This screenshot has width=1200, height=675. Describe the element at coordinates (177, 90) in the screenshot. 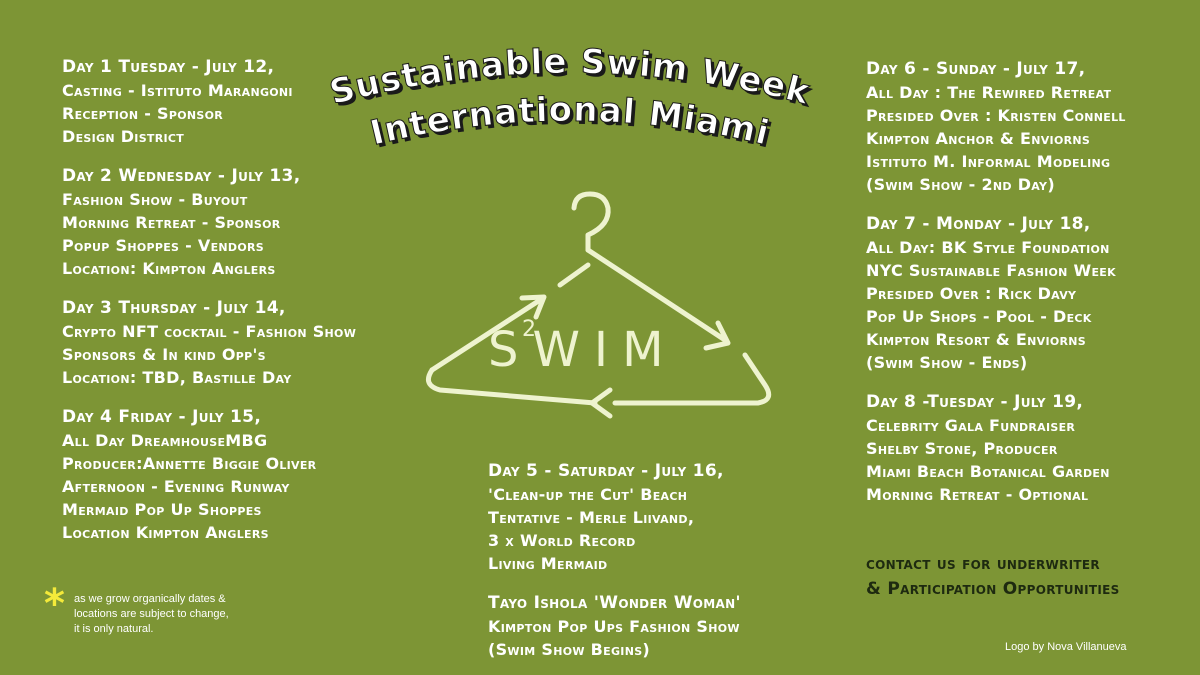

I see `schedule-line: Casting - Istituto Marangoni` at that location.